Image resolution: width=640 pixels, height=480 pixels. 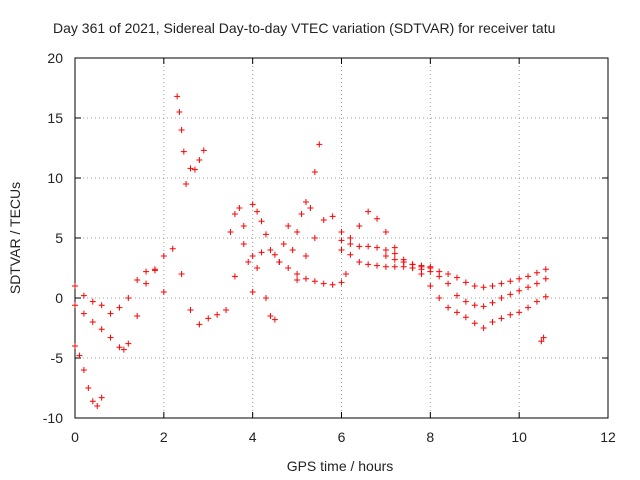 What do you see at coordinates (430, 437) in the screenshot?
I see `x-tick-label: 8` at bounding box center [430, 437].